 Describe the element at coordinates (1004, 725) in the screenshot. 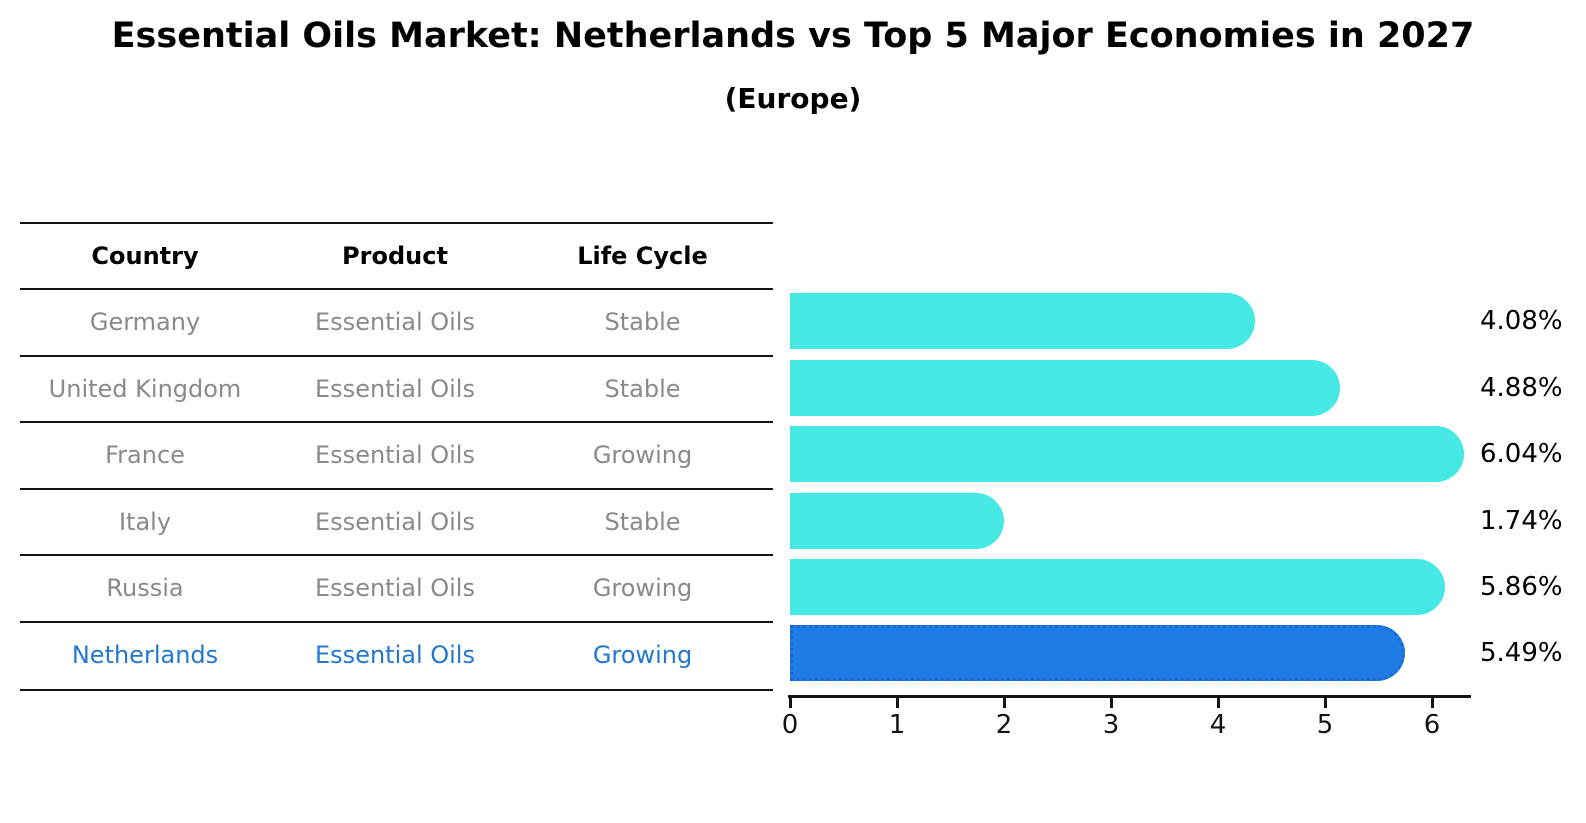

I see `x-tick-label: 2` at that location.